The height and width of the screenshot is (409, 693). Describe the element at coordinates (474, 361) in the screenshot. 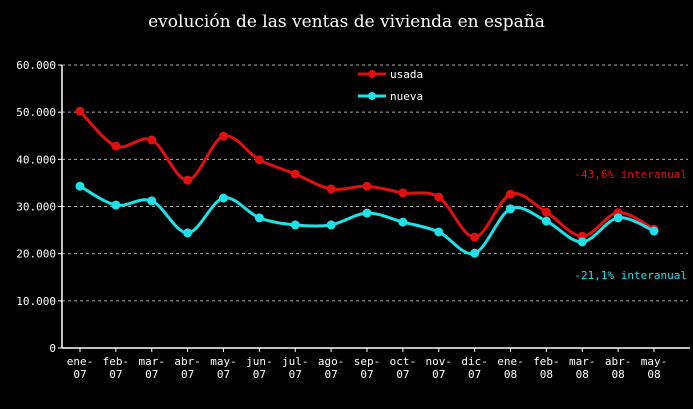

I see `x-tick-label: dic-` at that location.